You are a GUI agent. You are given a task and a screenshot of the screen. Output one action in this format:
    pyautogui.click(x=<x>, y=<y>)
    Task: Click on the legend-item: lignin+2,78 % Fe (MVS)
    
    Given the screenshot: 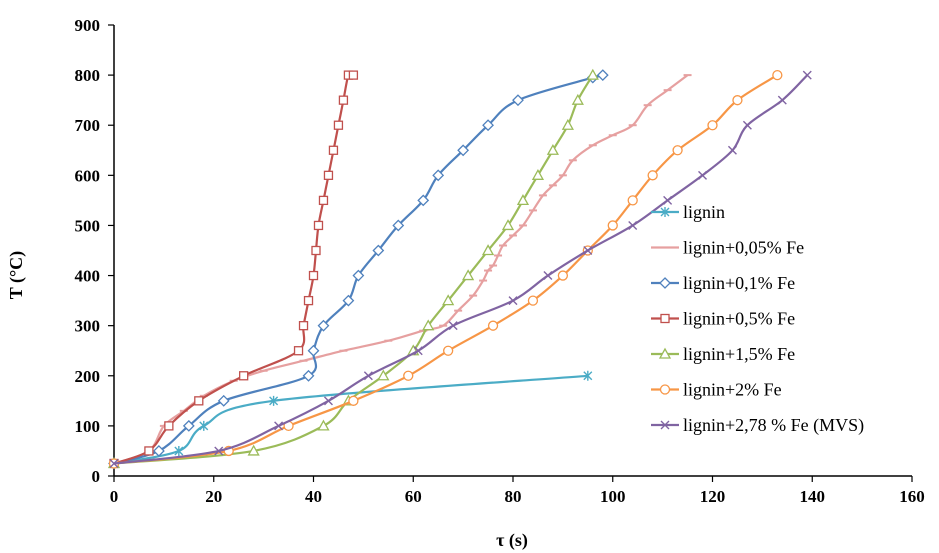 What is the action you would take?
    pyautogui.click(x=757, y=425)
    